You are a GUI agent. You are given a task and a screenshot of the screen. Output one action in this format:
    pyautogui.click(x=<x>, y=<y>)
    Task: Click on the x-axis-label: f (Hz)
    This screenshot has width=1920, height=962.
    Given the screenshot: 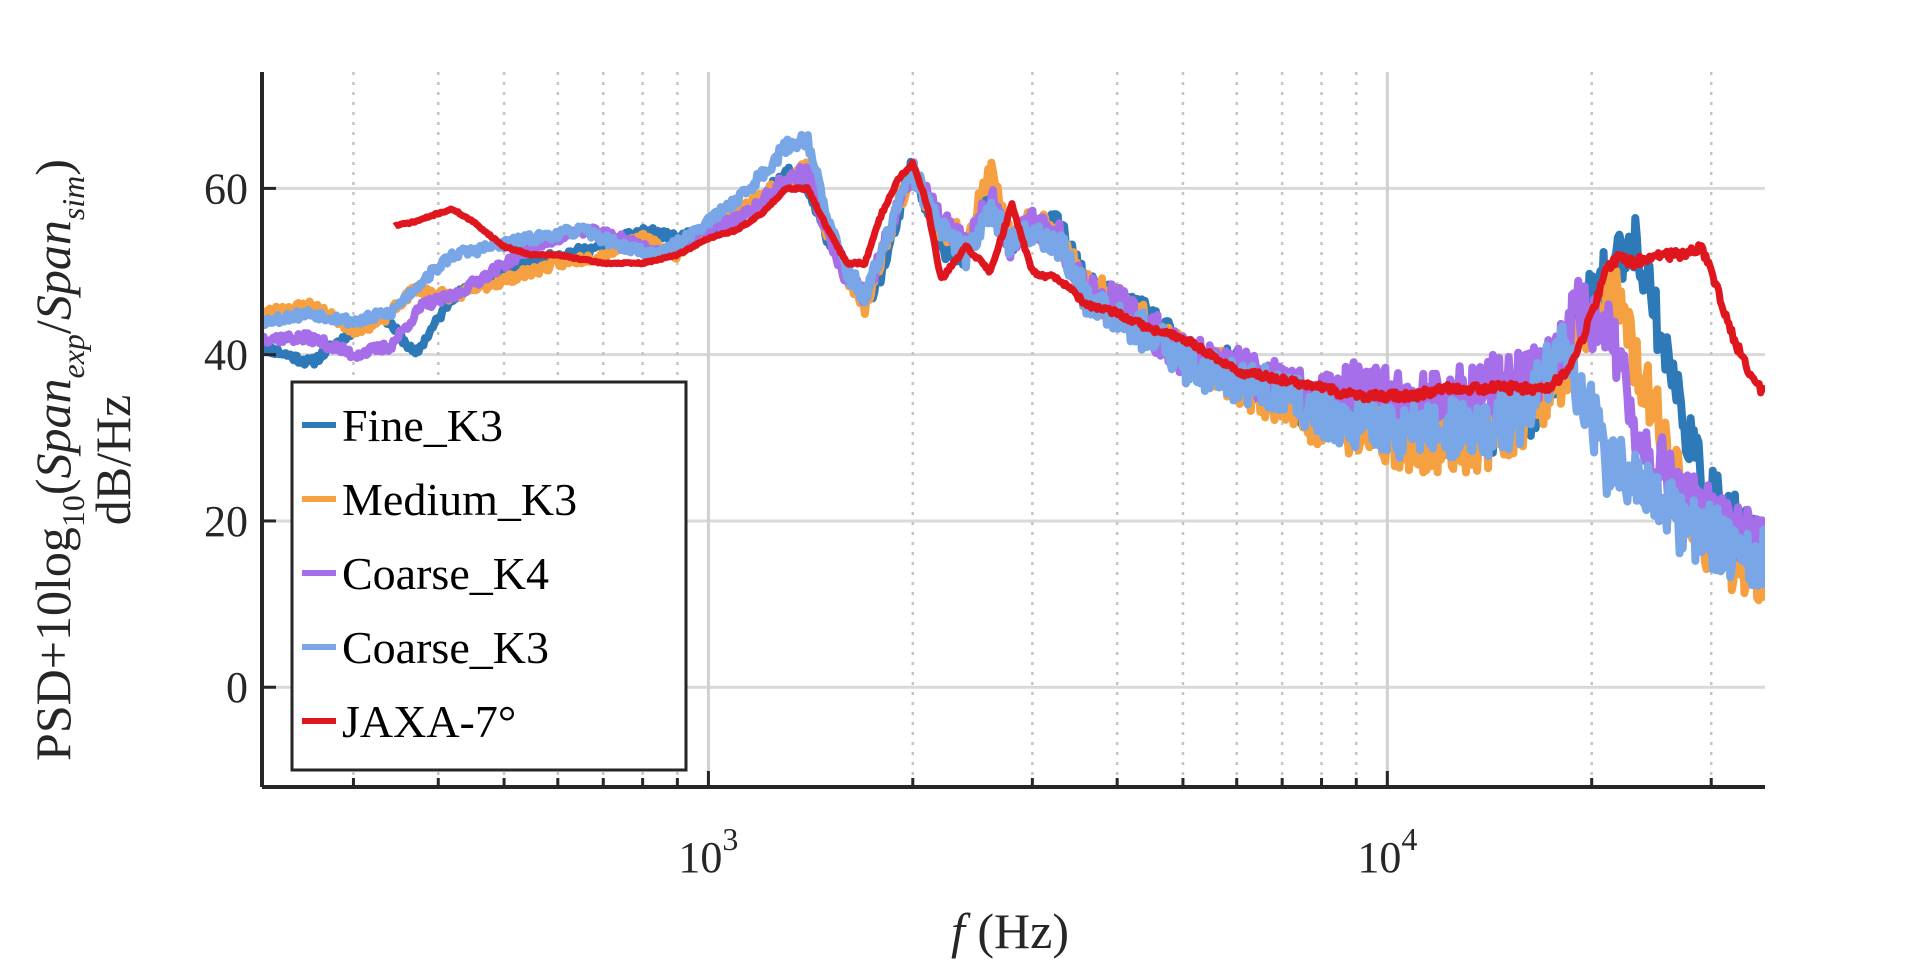 What is the action you would take?
    pyautogui.click(x=1010, y=931)
    